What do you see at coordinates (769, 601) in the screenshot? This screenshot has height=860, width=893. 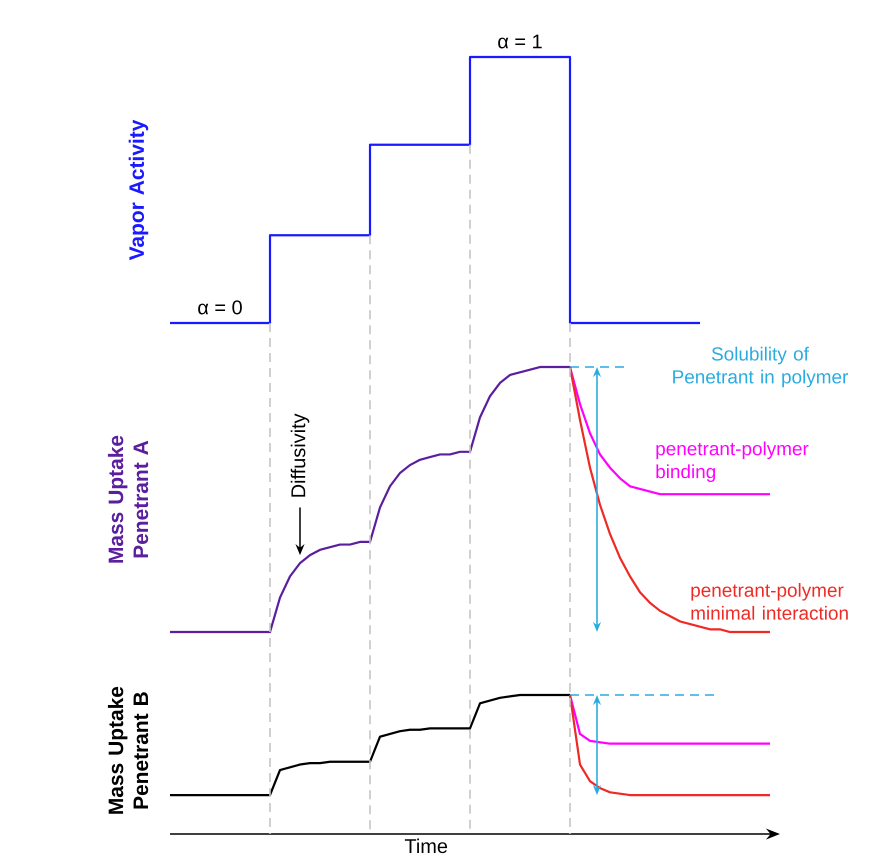 I see `series-label: penetrant-polymer minimal interaction` at bounding box center [769, 601].